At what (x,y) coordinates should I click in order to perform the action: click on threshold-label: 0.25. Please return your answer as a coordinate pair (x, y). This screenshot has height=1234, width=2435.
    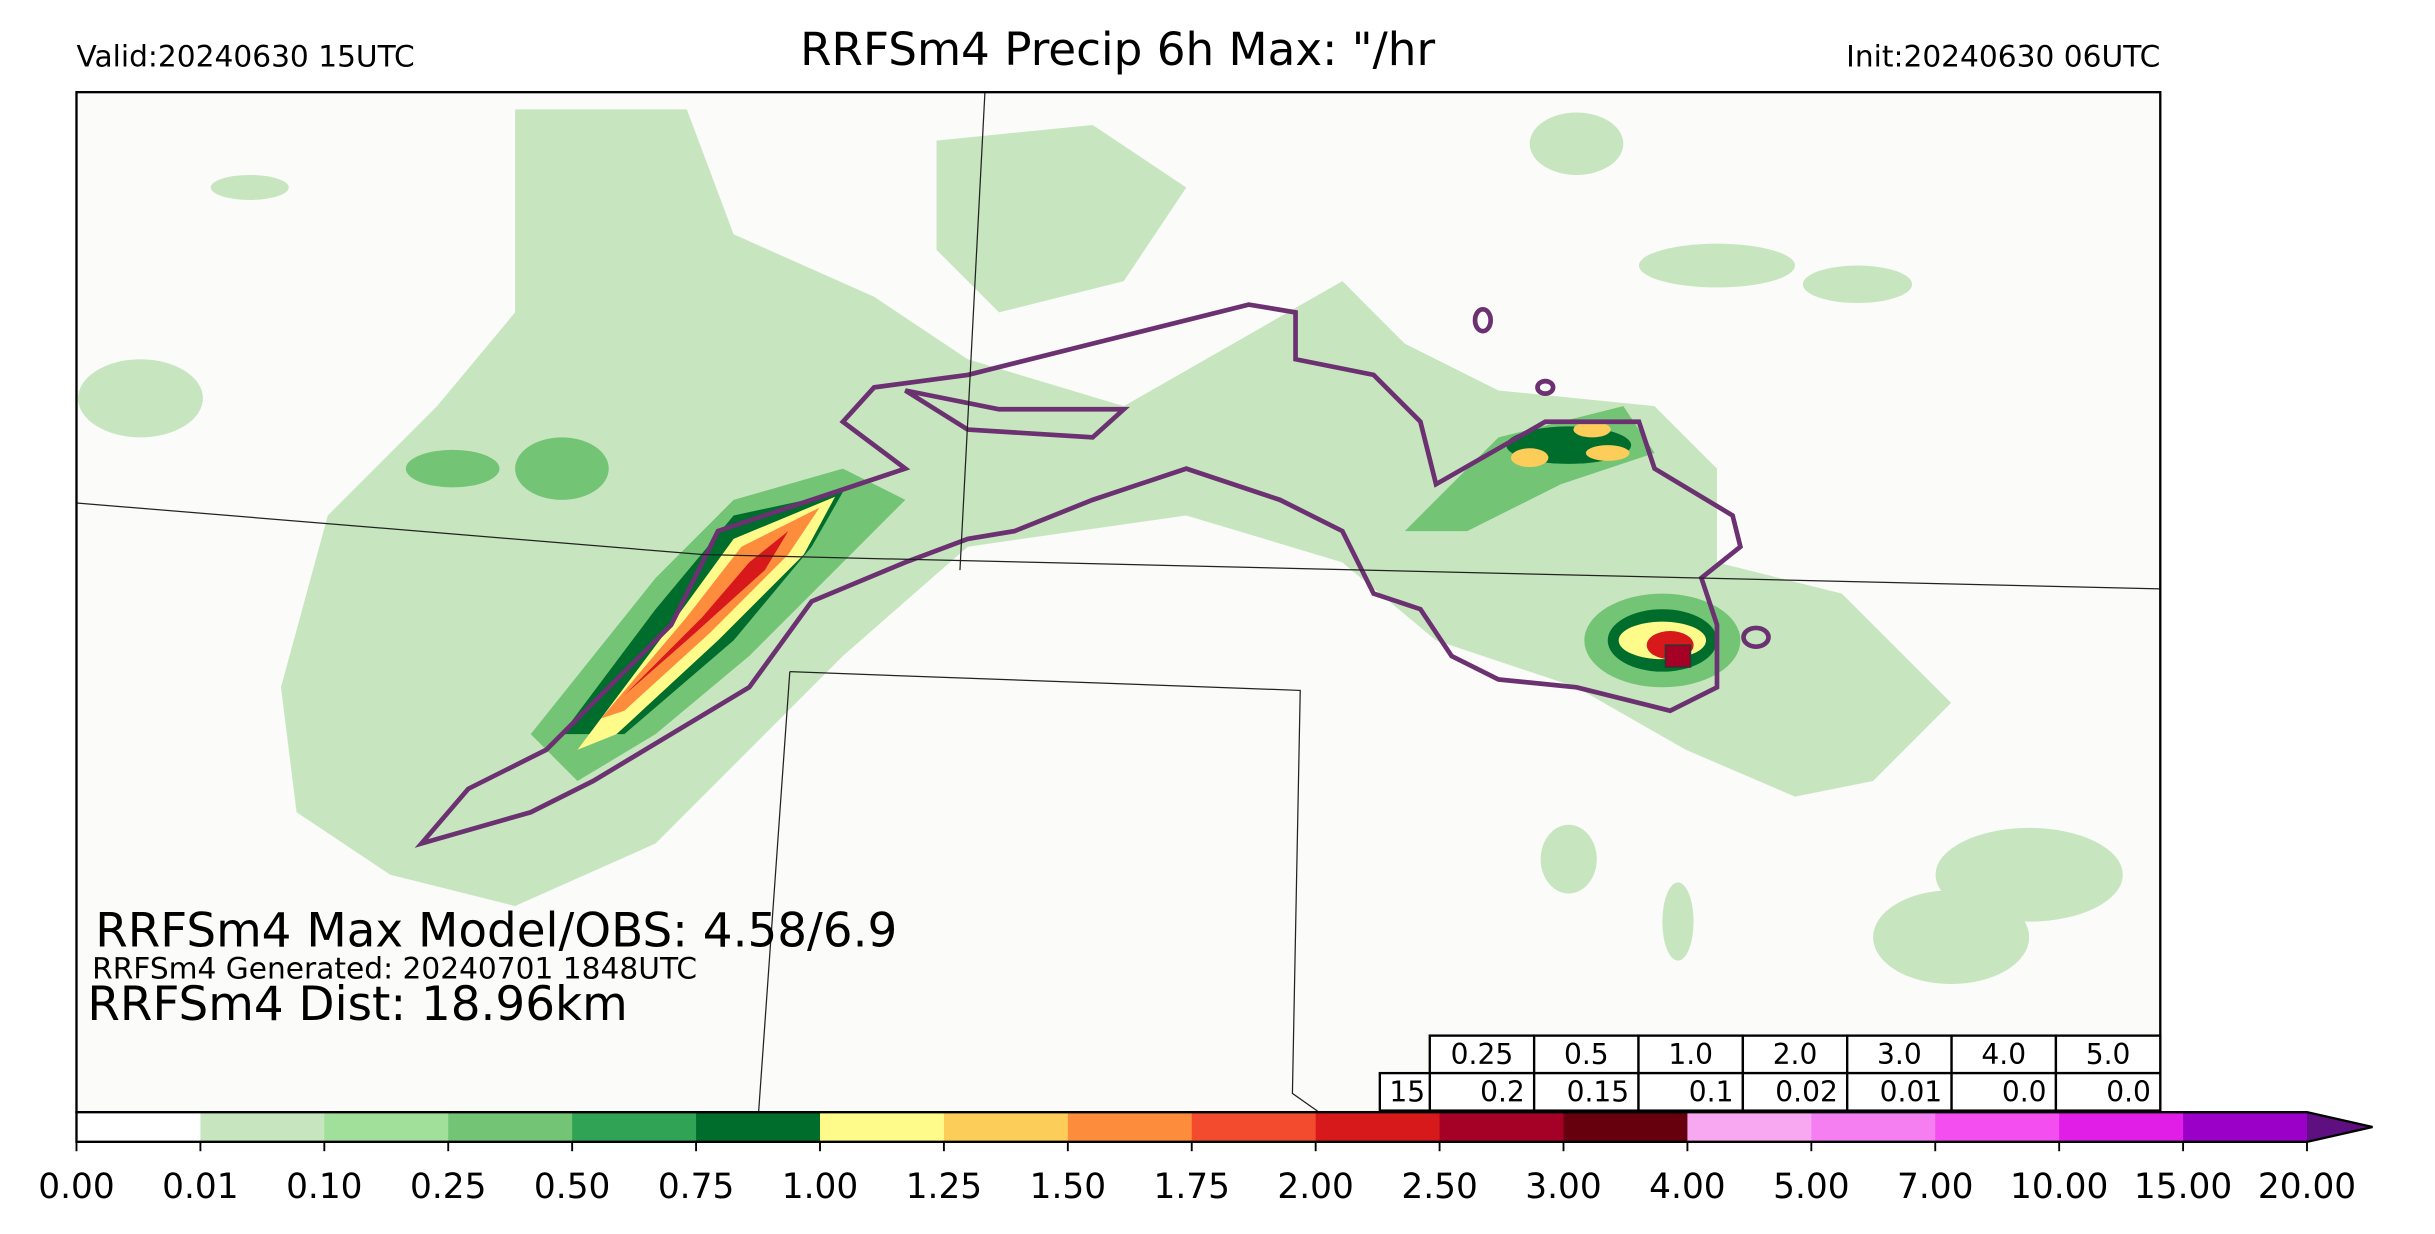
    Looking at the image, I should click on (1482, 1054).